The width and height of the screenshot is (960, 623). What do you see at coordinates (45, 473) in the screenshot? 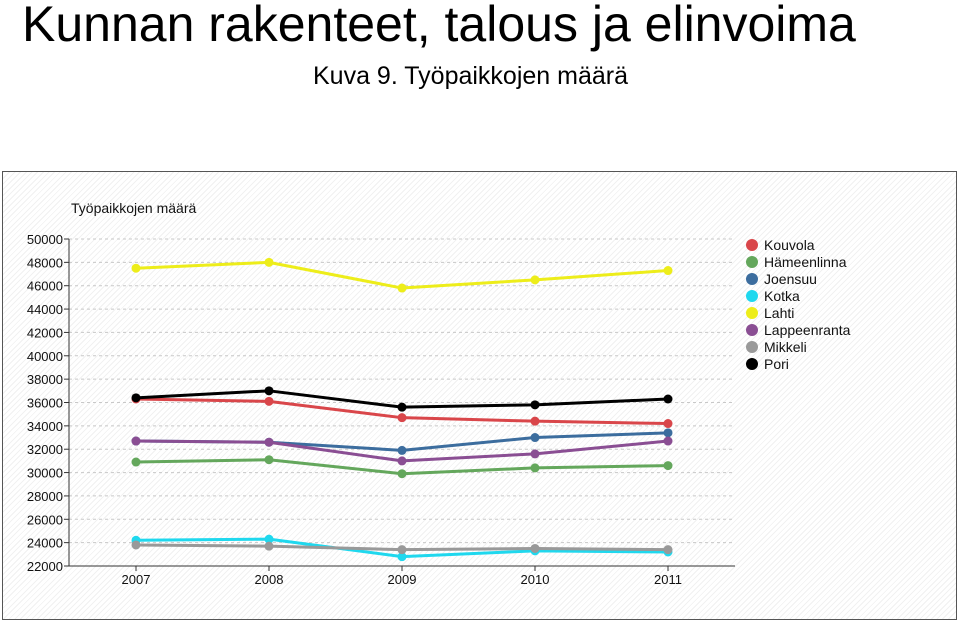
I see `y-tick-label: 30000` at bounding box center [45, 473].